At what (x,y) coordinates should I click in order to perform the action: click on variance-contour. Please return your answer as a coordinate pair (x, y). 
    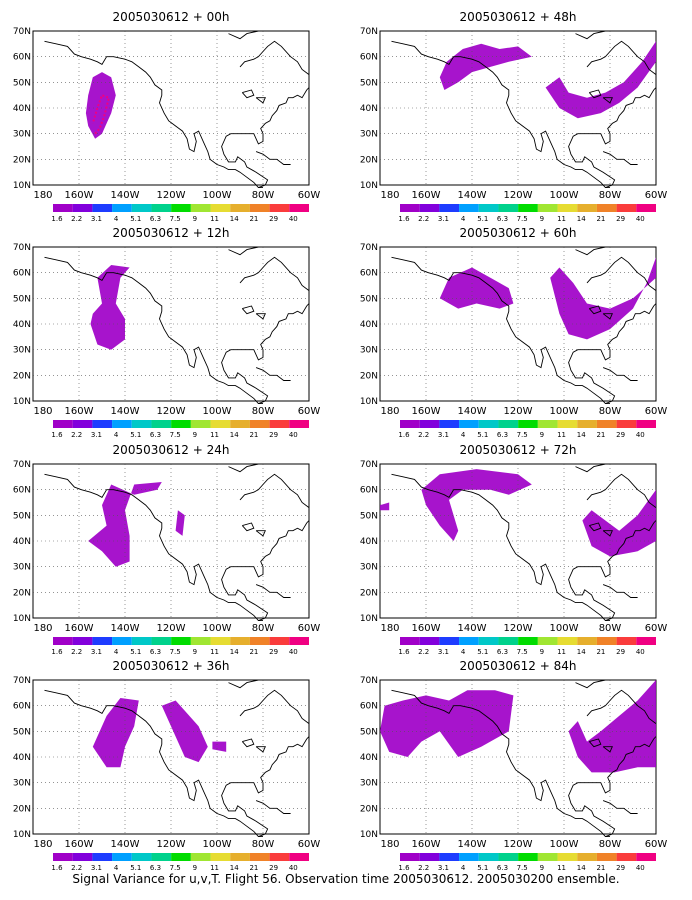
    Looking at the image, I should click on (100, 105).